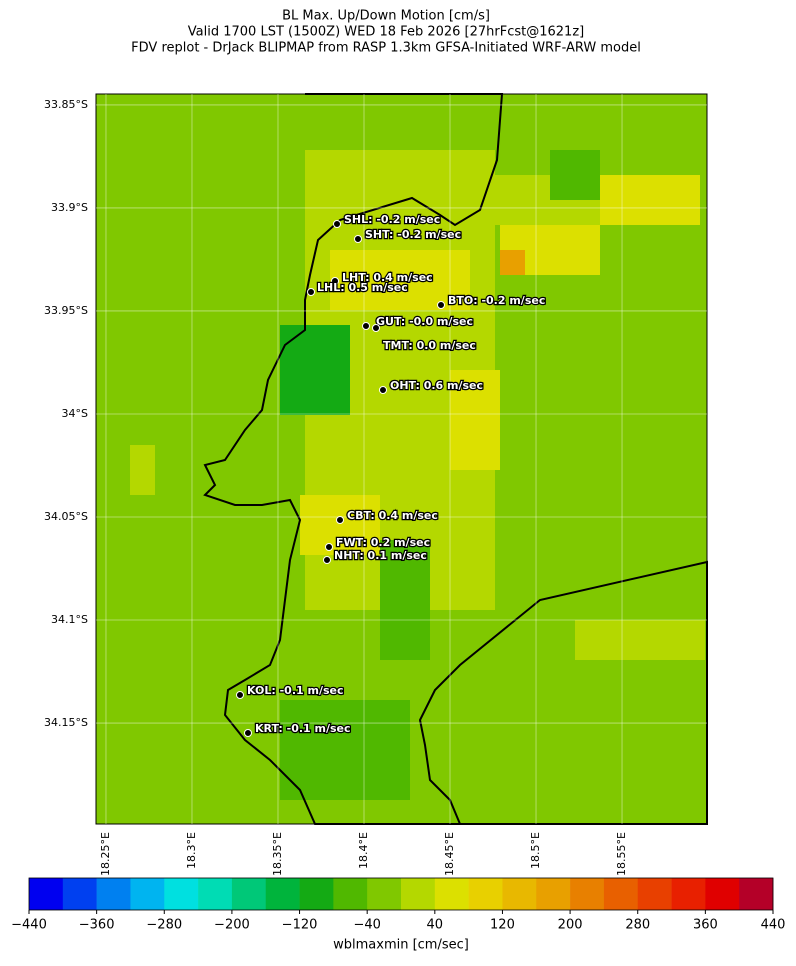 Image resolution: width=796 pixels, height=966 pixels. Describe the element at coordinates (502, 925) in the screenshot. I see `colorbar-tick-label: 120` at that location.